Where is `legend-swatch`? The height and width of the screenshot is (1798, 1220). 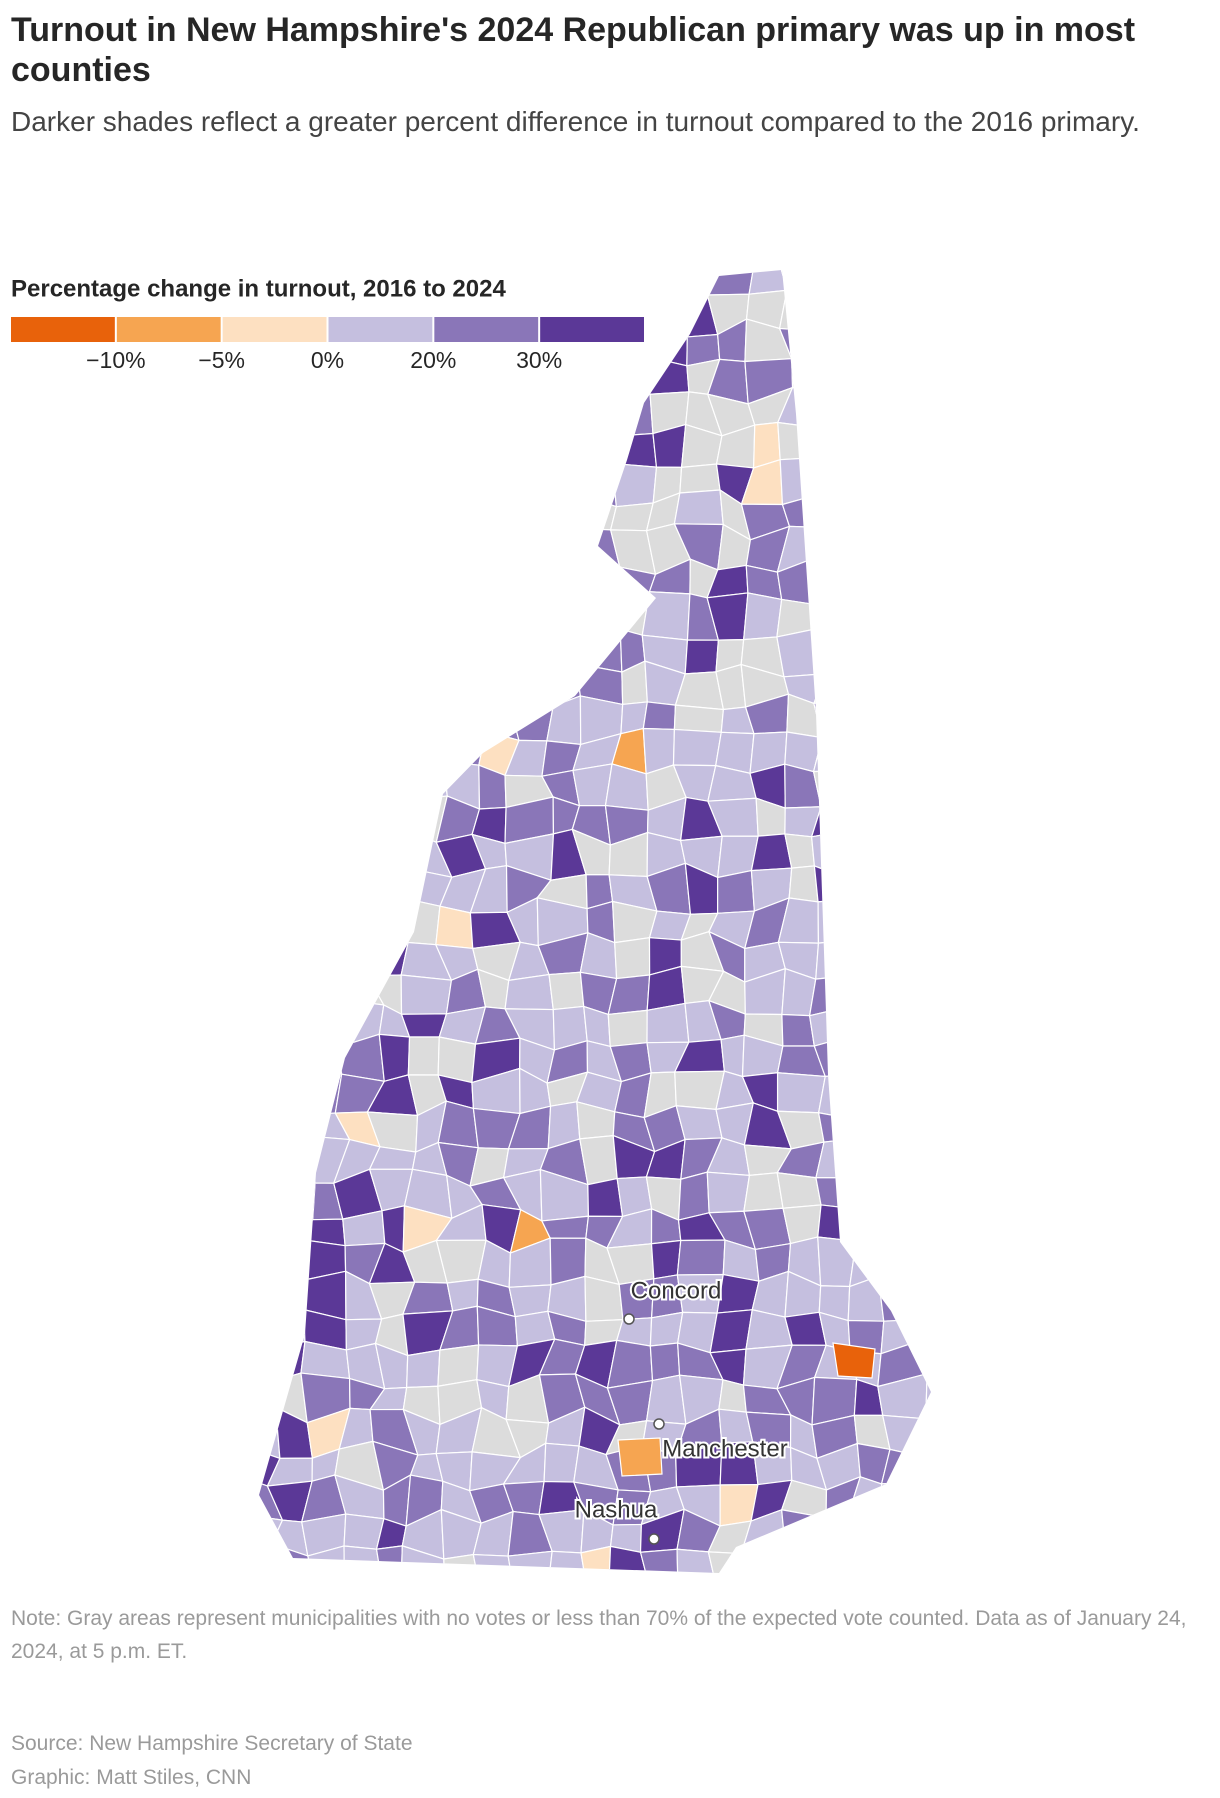 legend-swatch is located at coordinates (486, 329).